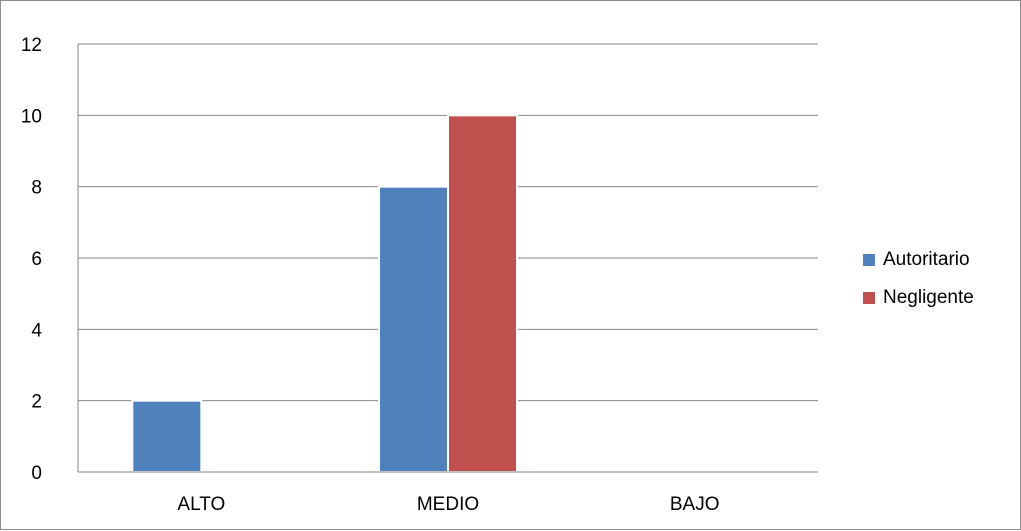 The image size is (1021, 531). I want to click on bar-autoritario-medio, so click(413, 329).